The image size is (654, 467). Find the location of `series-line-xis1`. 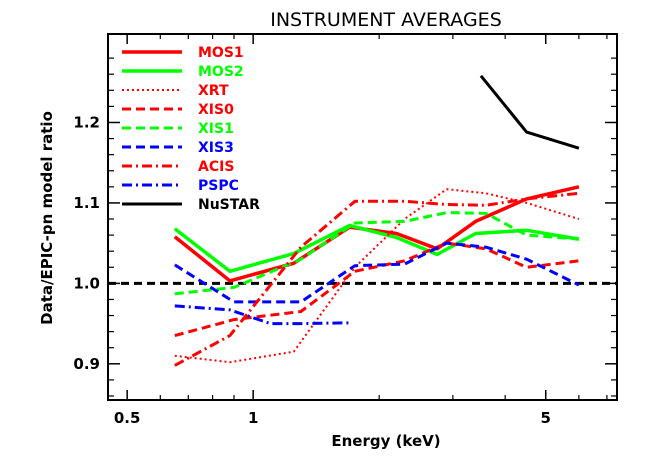

series-line-xis1 is located at coordinates (377, 253).